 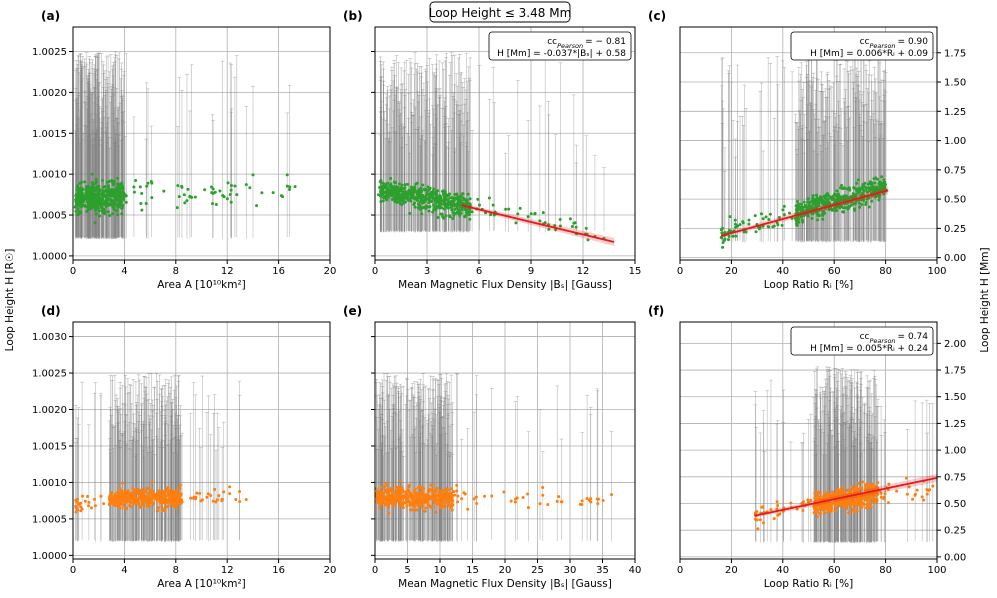 I want to click on x-tick-label: 16, so click(x=278, y=570).